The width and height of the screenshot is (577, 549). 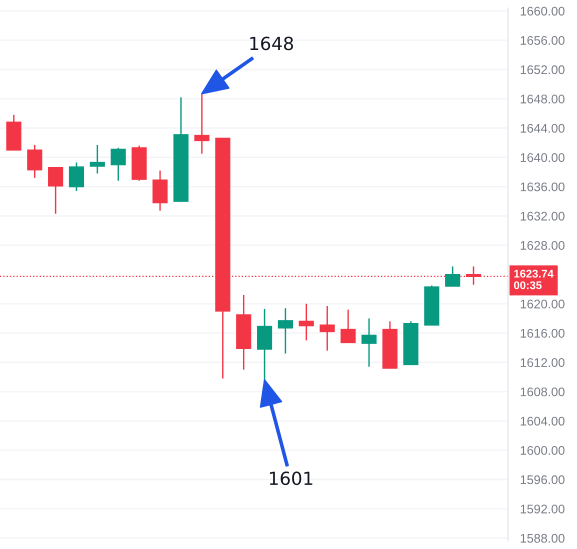 What do you see at coordinates (542, 187) in the screenshot?
I see `y-tick-label: 1636.00` at bounding box center [542, 187].